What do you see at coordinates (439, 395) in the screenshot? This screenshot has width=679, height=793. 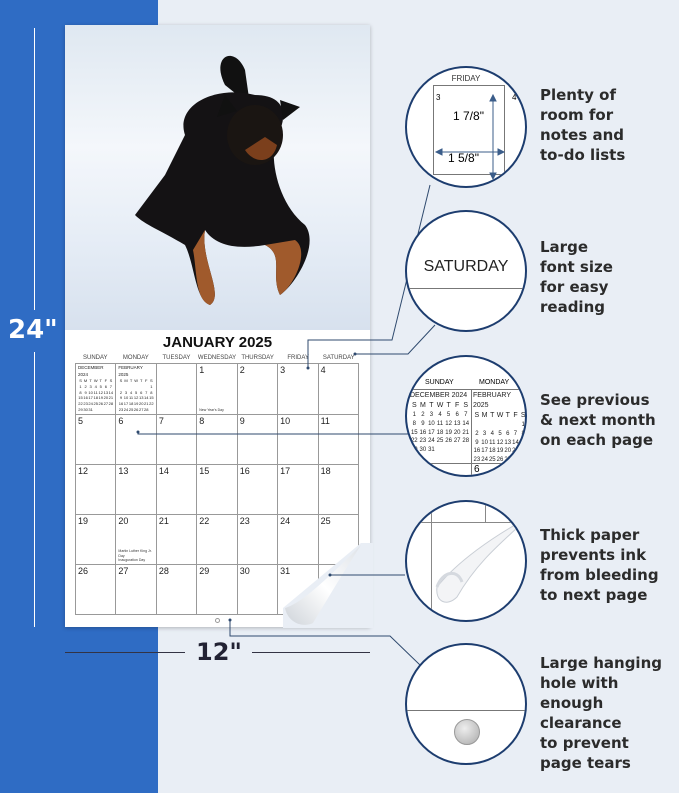 I see `mini-month-title: DECEMBER 2024` at bounding box center [439, 395].